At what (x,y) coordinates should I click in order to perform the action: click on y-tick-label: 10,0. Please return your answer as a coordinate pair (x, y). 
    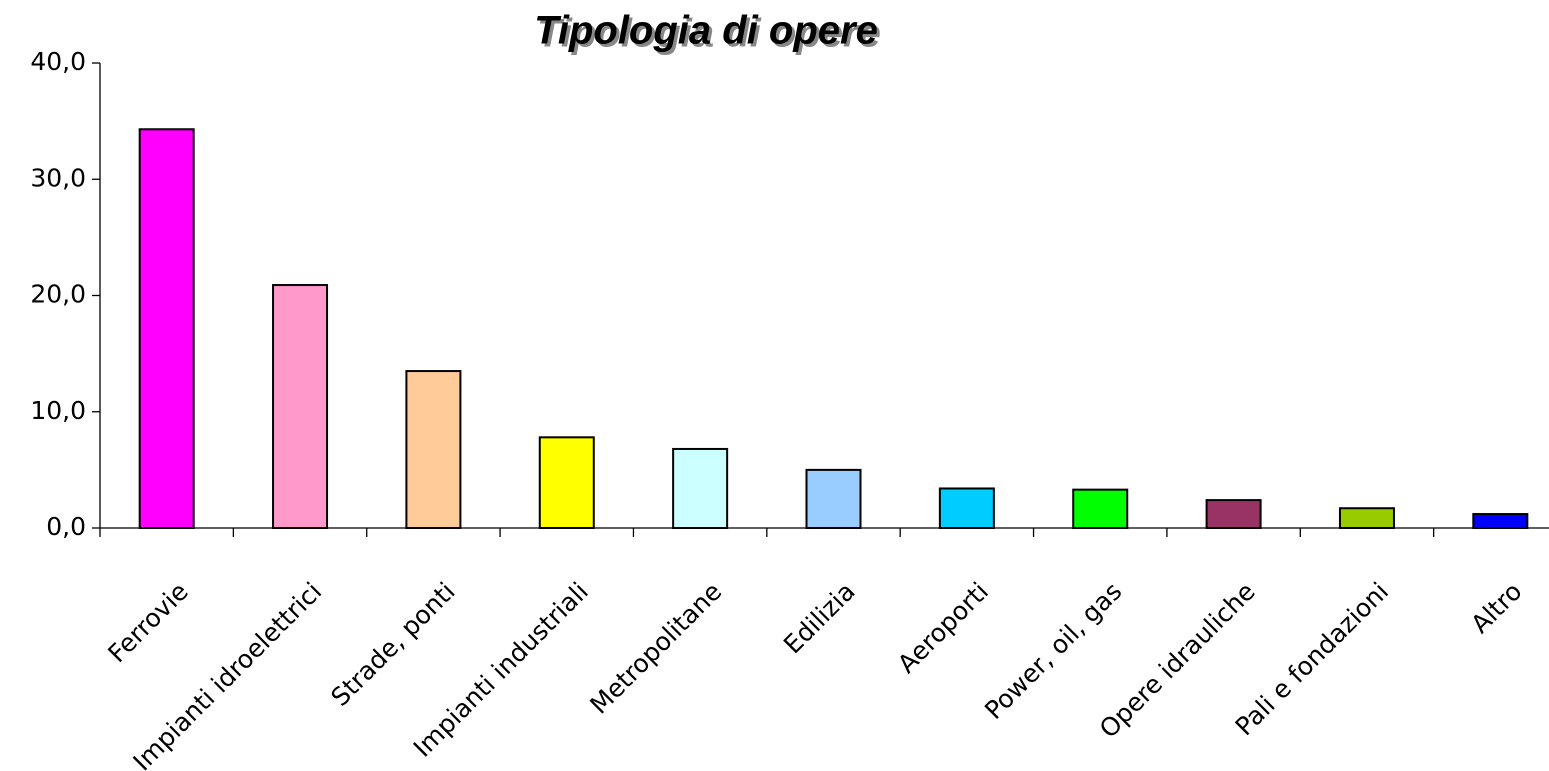
    Looking at the image, I should click on (58, 410).